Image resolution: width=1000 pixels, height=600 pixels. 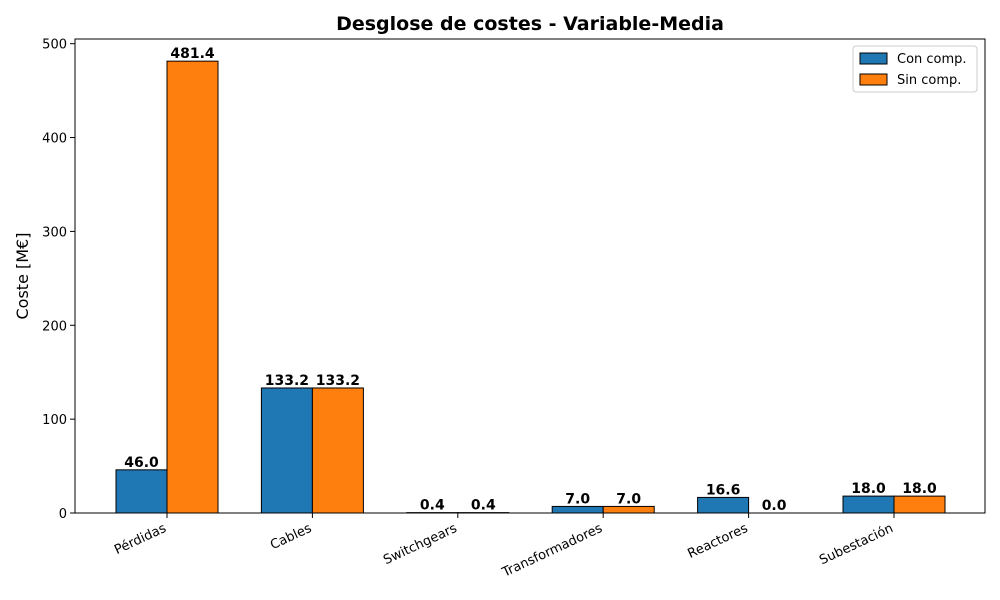 I want to click on bar-value-label: 481.4, so click(x=192, y=54).